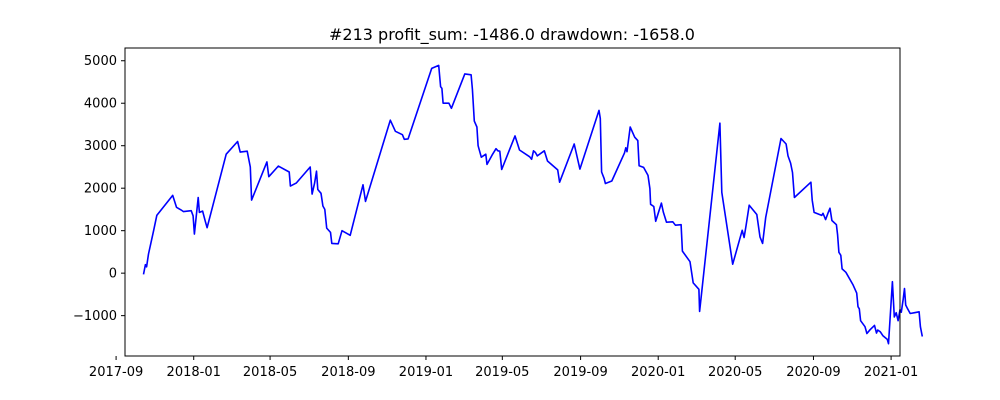  Describe the element at coordinates (113, 274) in the screenshot. I see `y-tick-label-1: 0` at that location.